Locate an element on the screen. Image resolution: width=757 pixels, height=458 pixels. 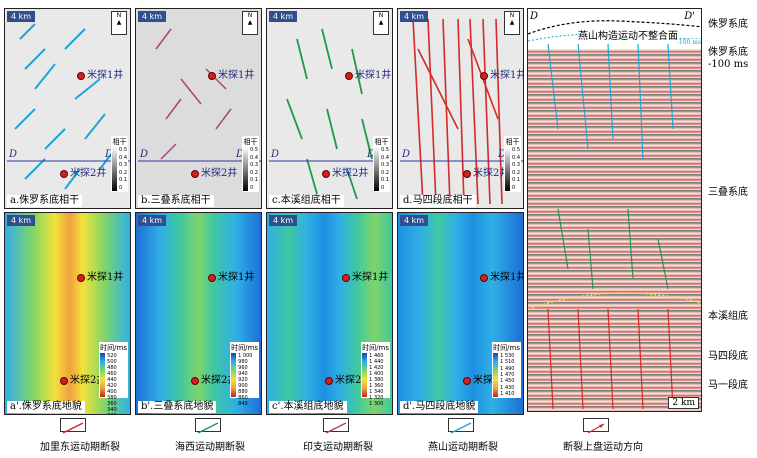
horizon-label-ma1: 马一段底 is located at coordinates (728, 385).